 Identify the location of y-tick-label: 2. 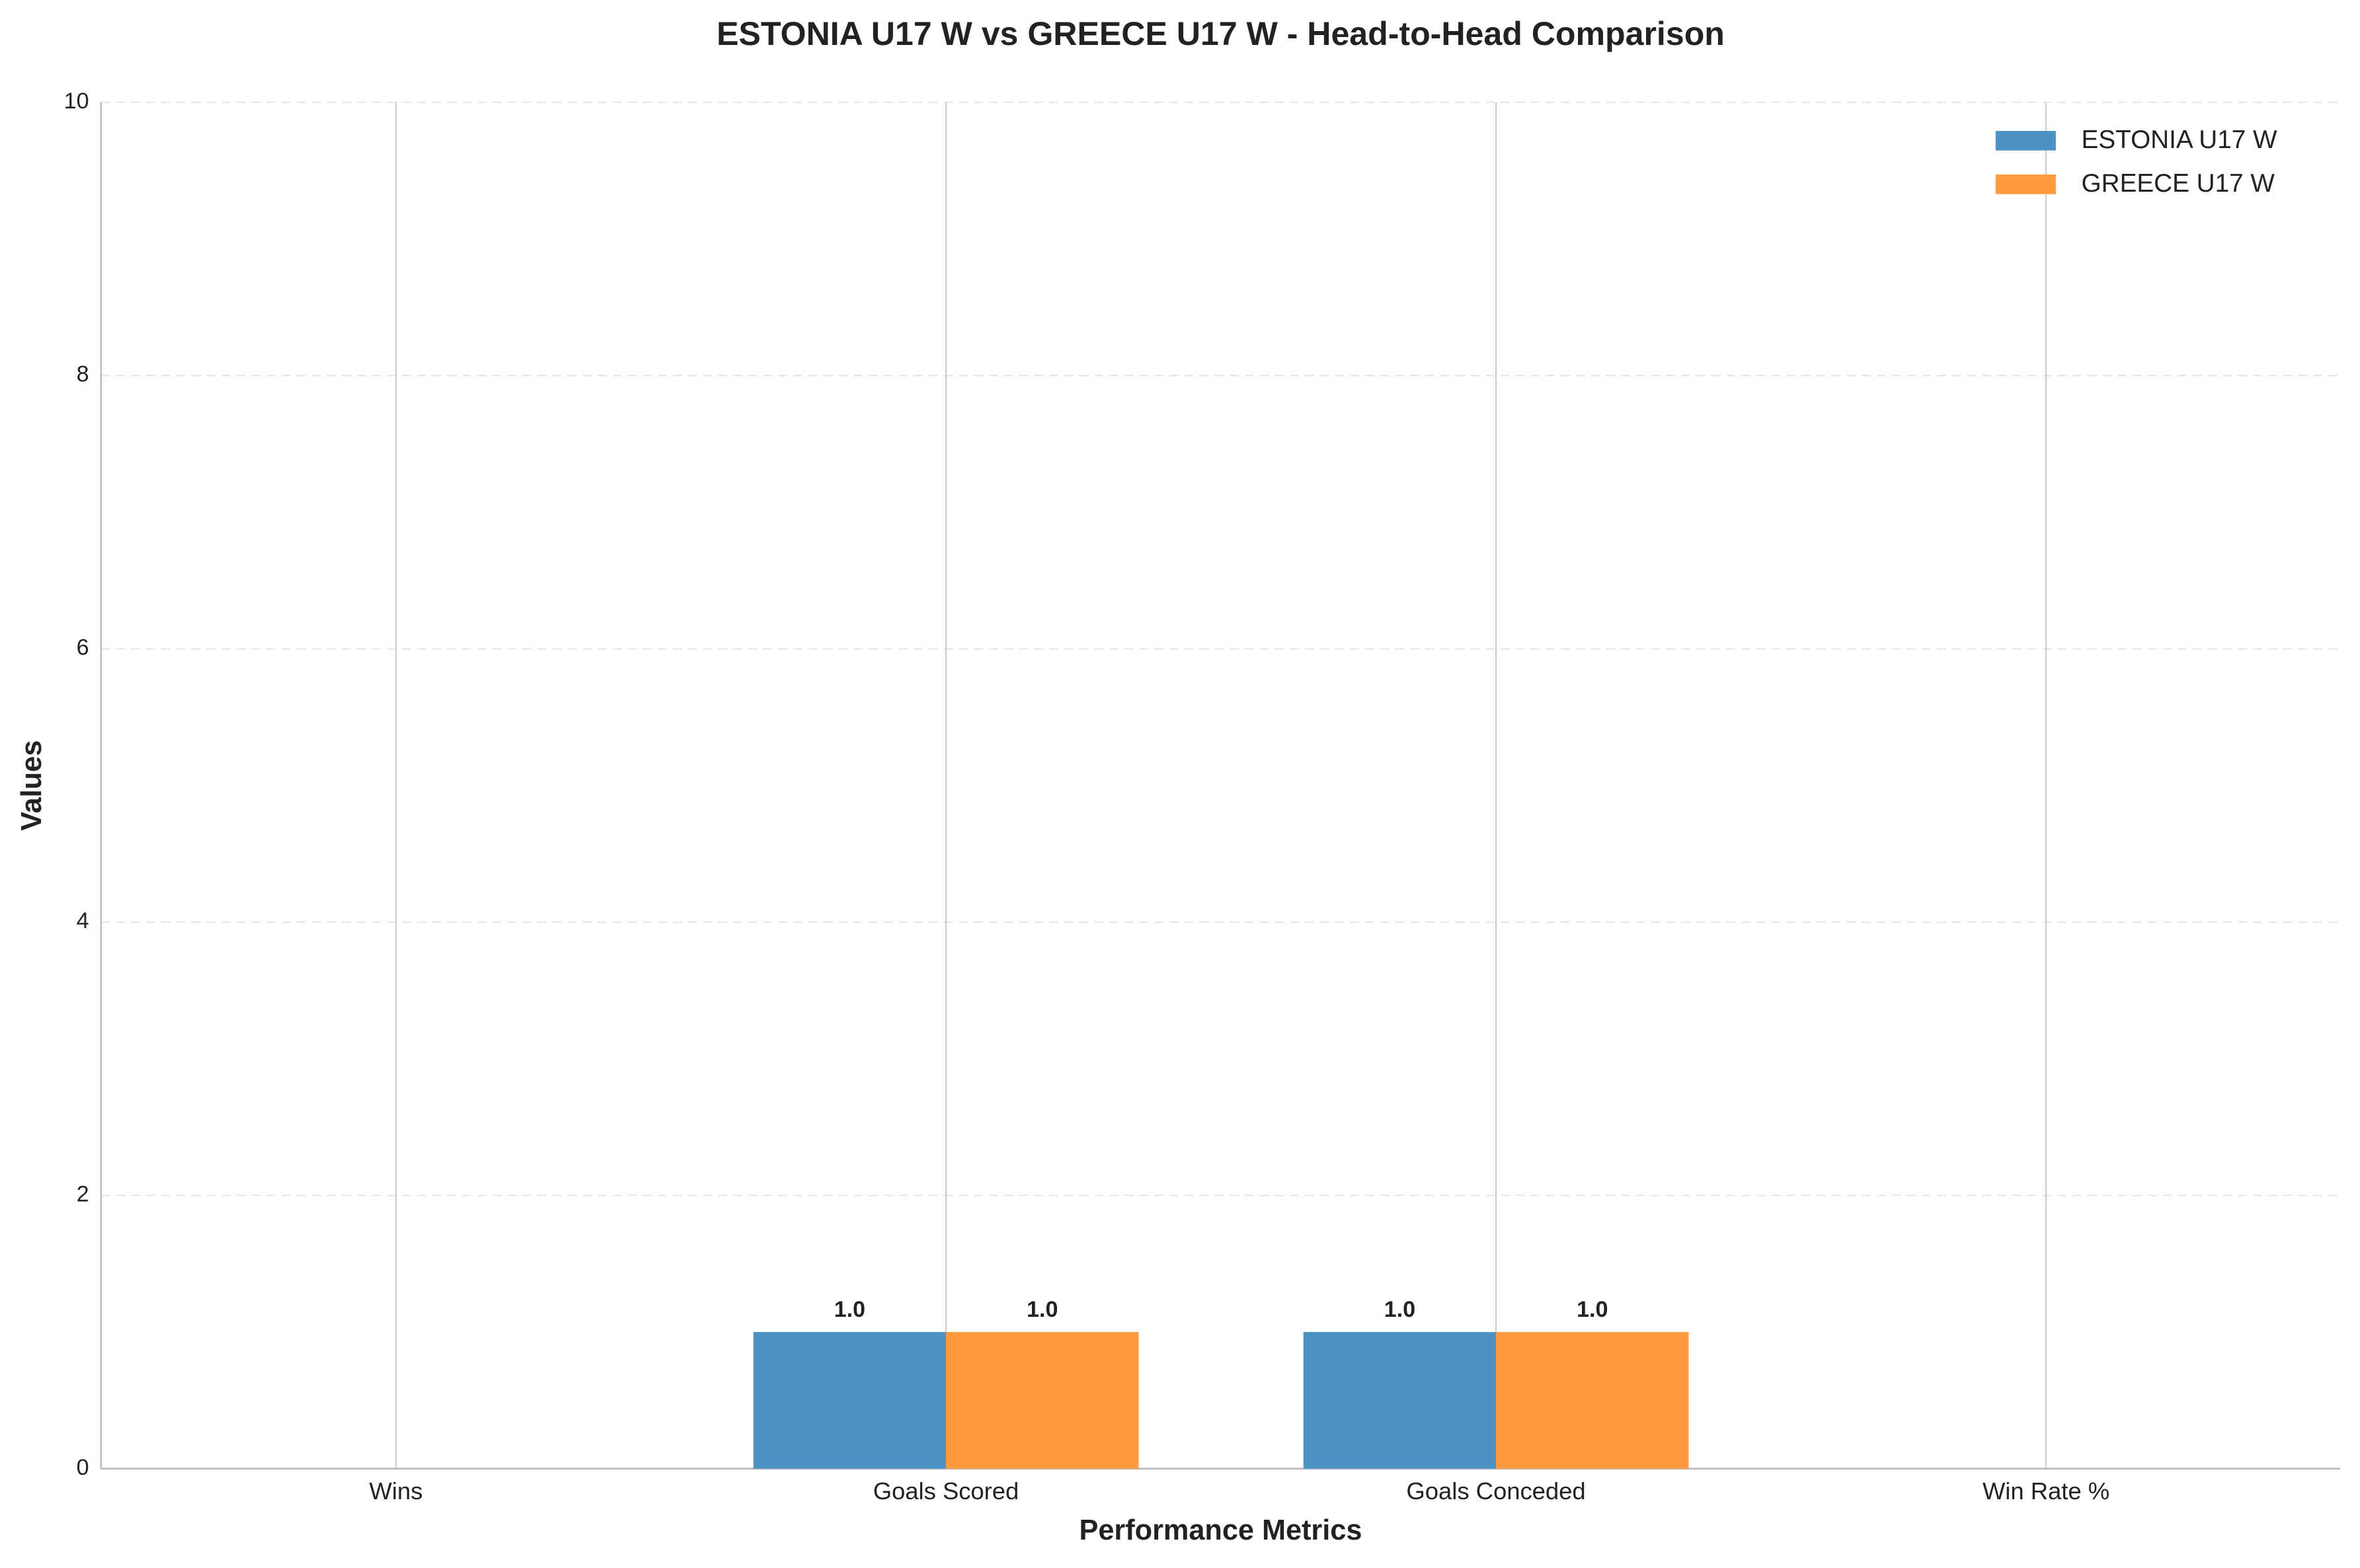
(83, 1193).